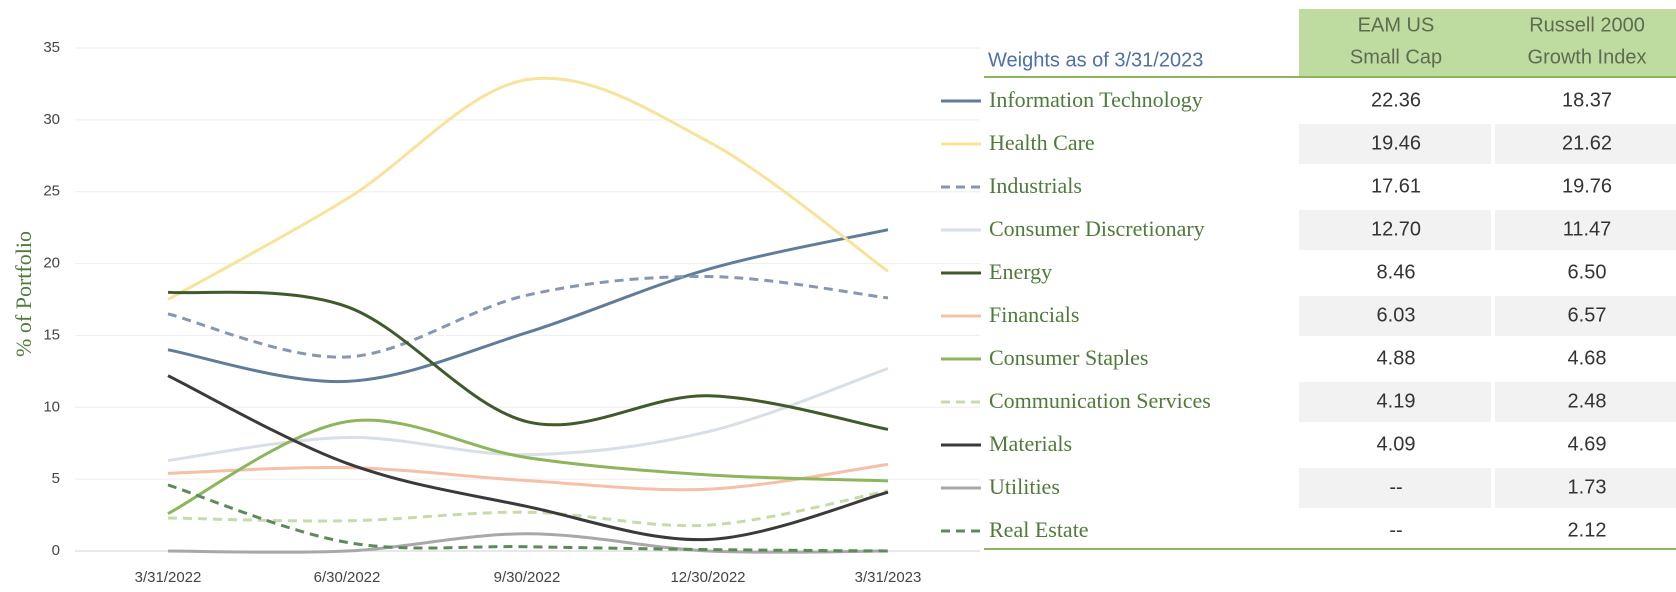 The width and height of the screenshot is (1676, 592). I want to click on y-tick-label: 25, so click(51, 191).